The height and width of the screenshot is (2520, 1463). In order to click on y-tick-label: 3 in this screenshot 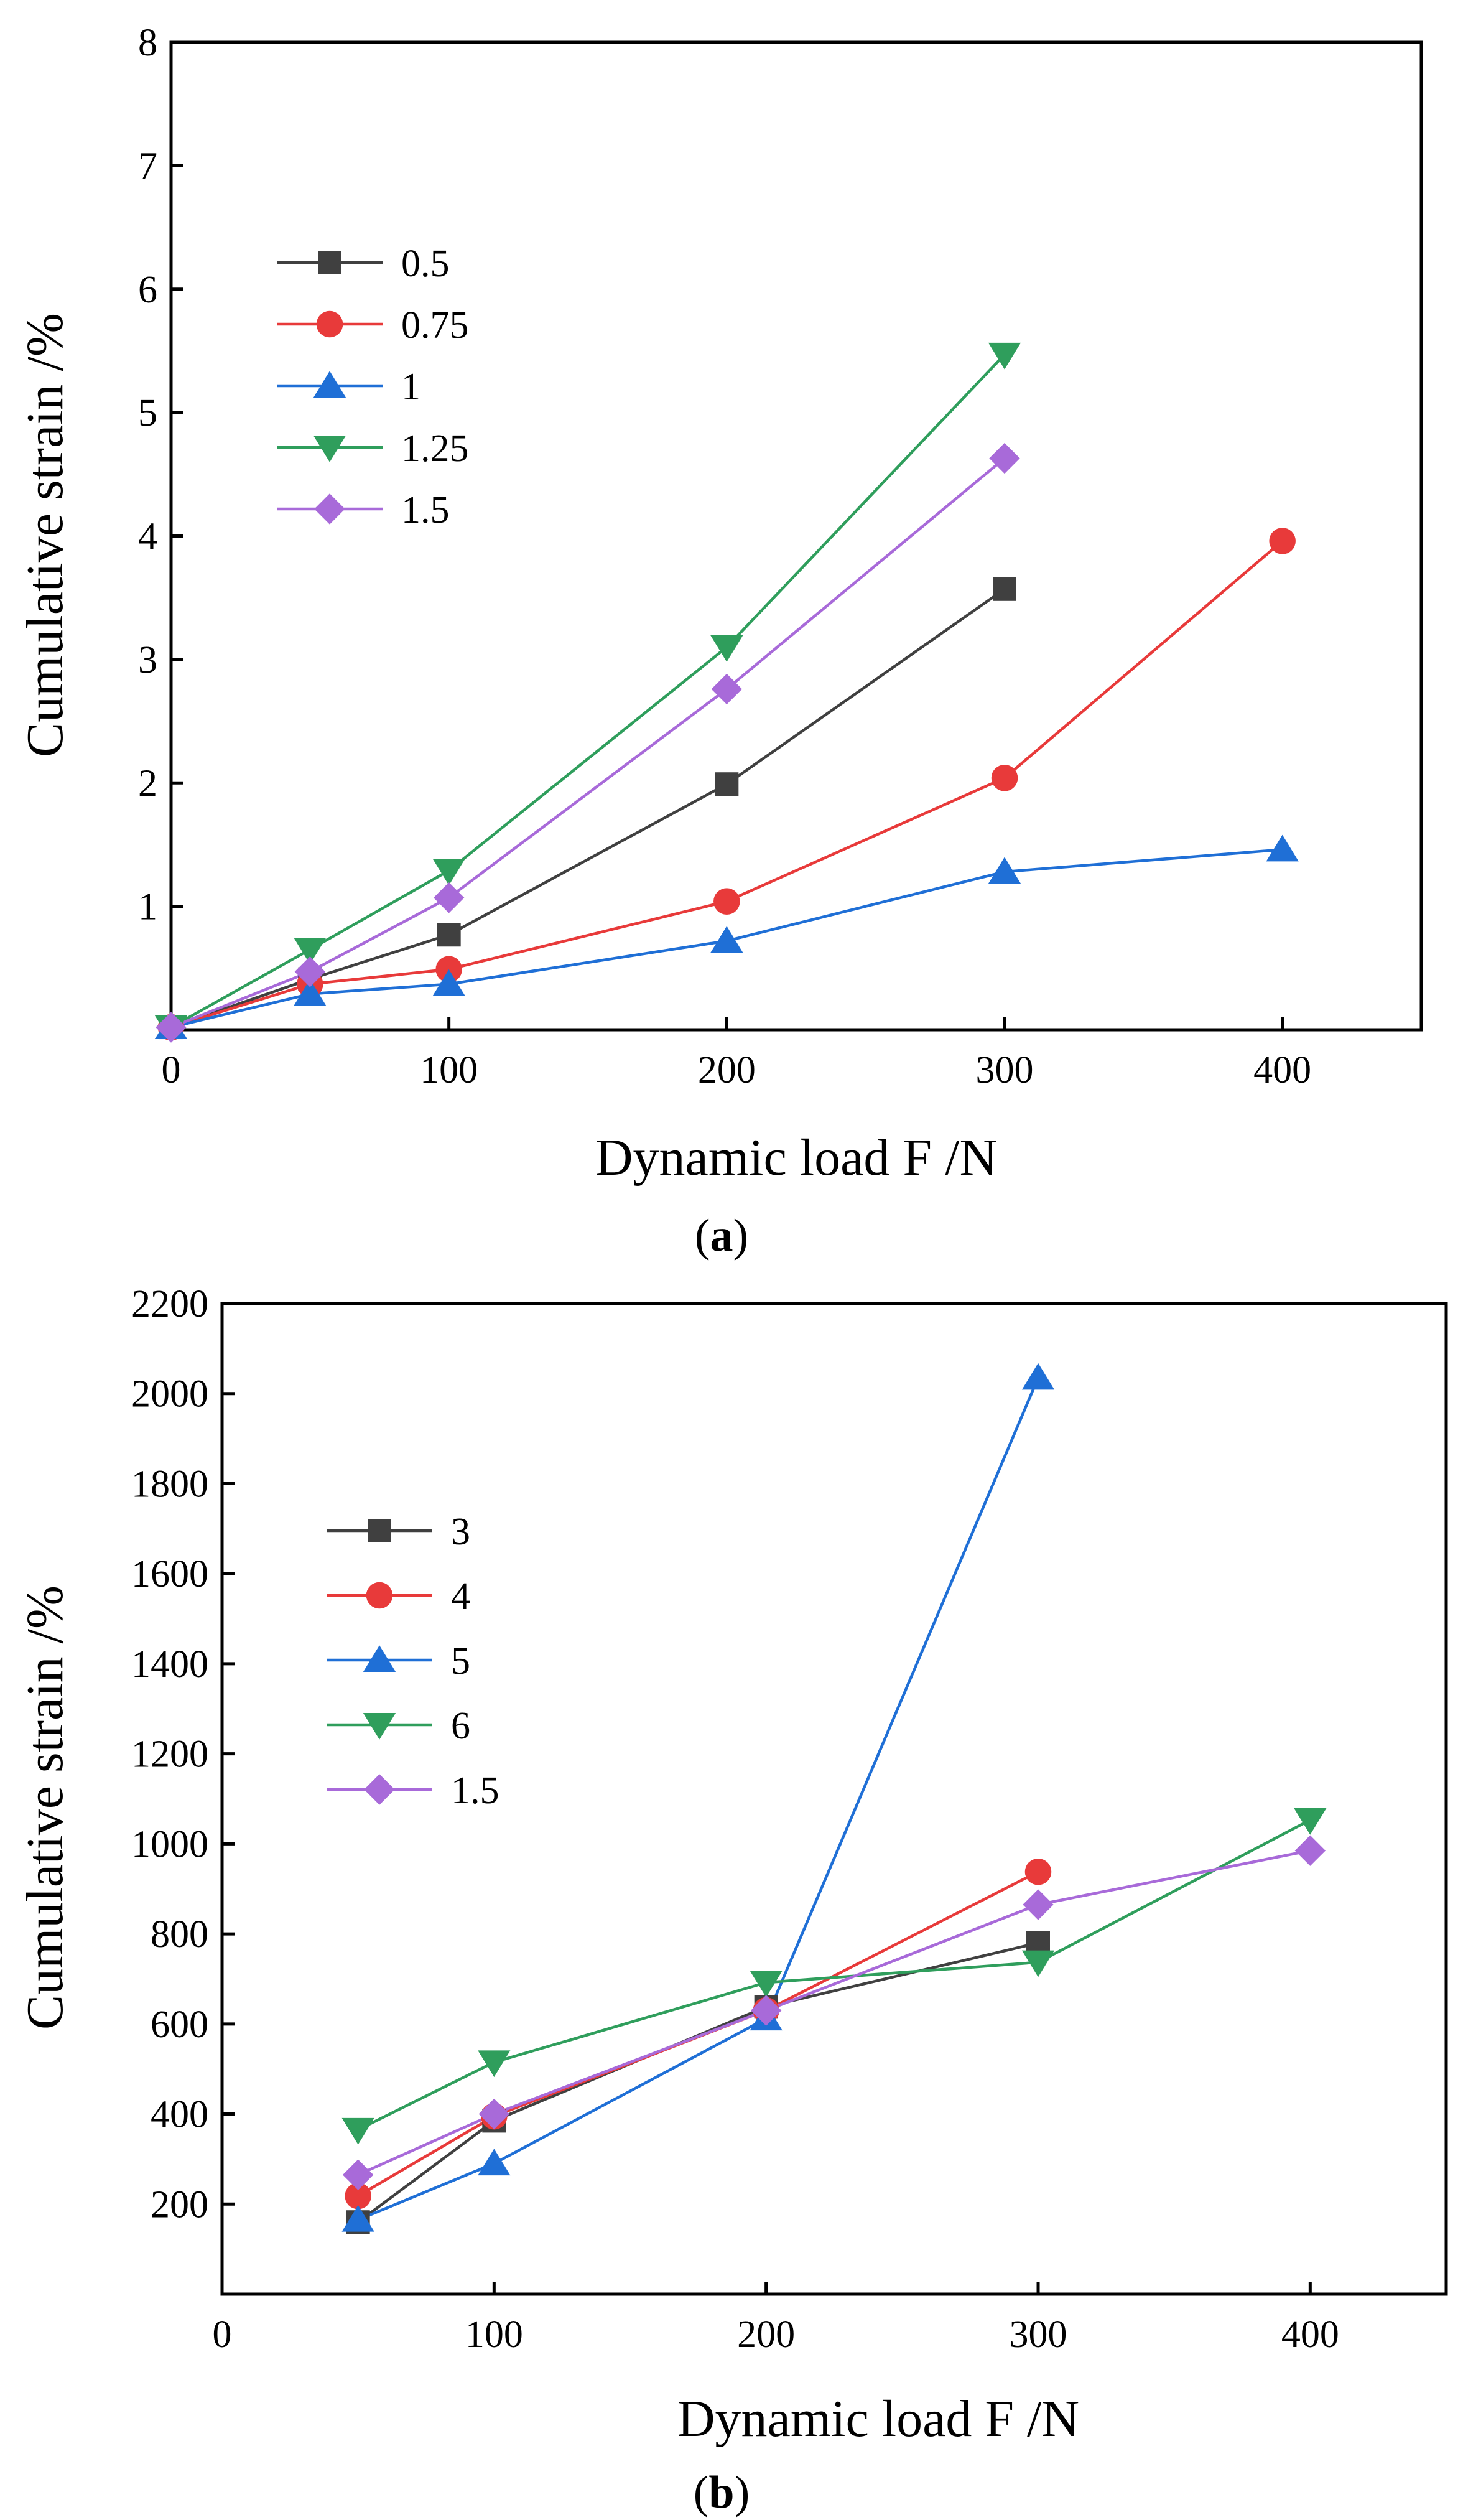, I will do `click(147, 660)`.